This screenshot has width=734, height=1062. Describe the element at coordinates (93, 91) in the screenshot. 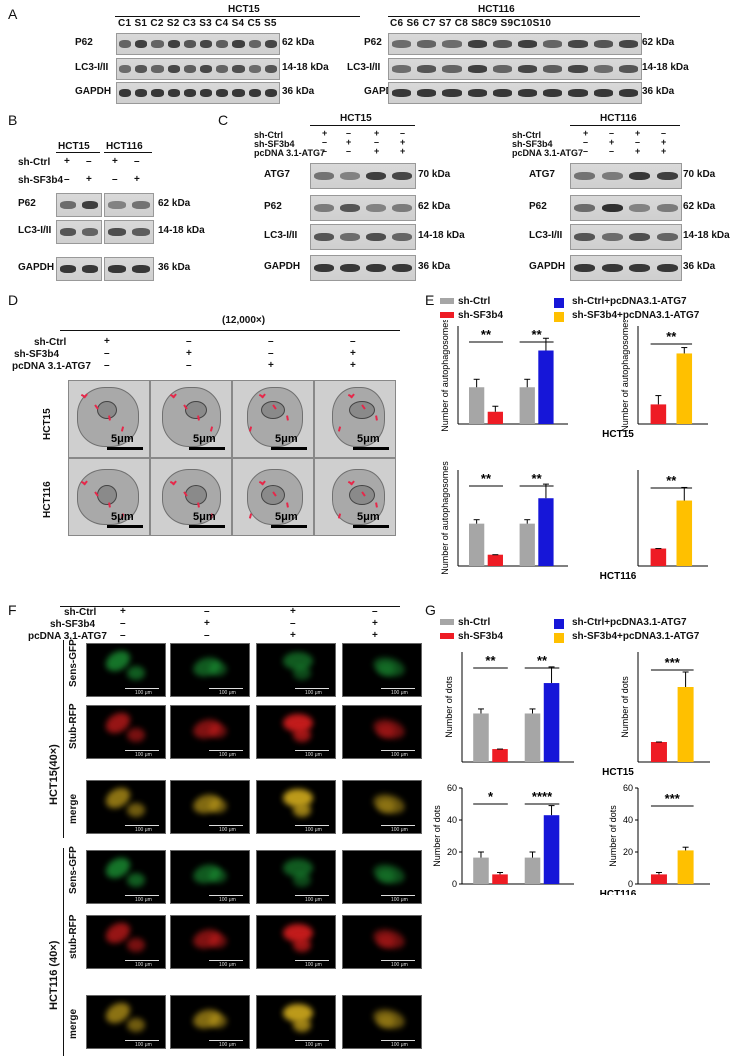

I see `panel-a-row-label: GAPDH` at that location.